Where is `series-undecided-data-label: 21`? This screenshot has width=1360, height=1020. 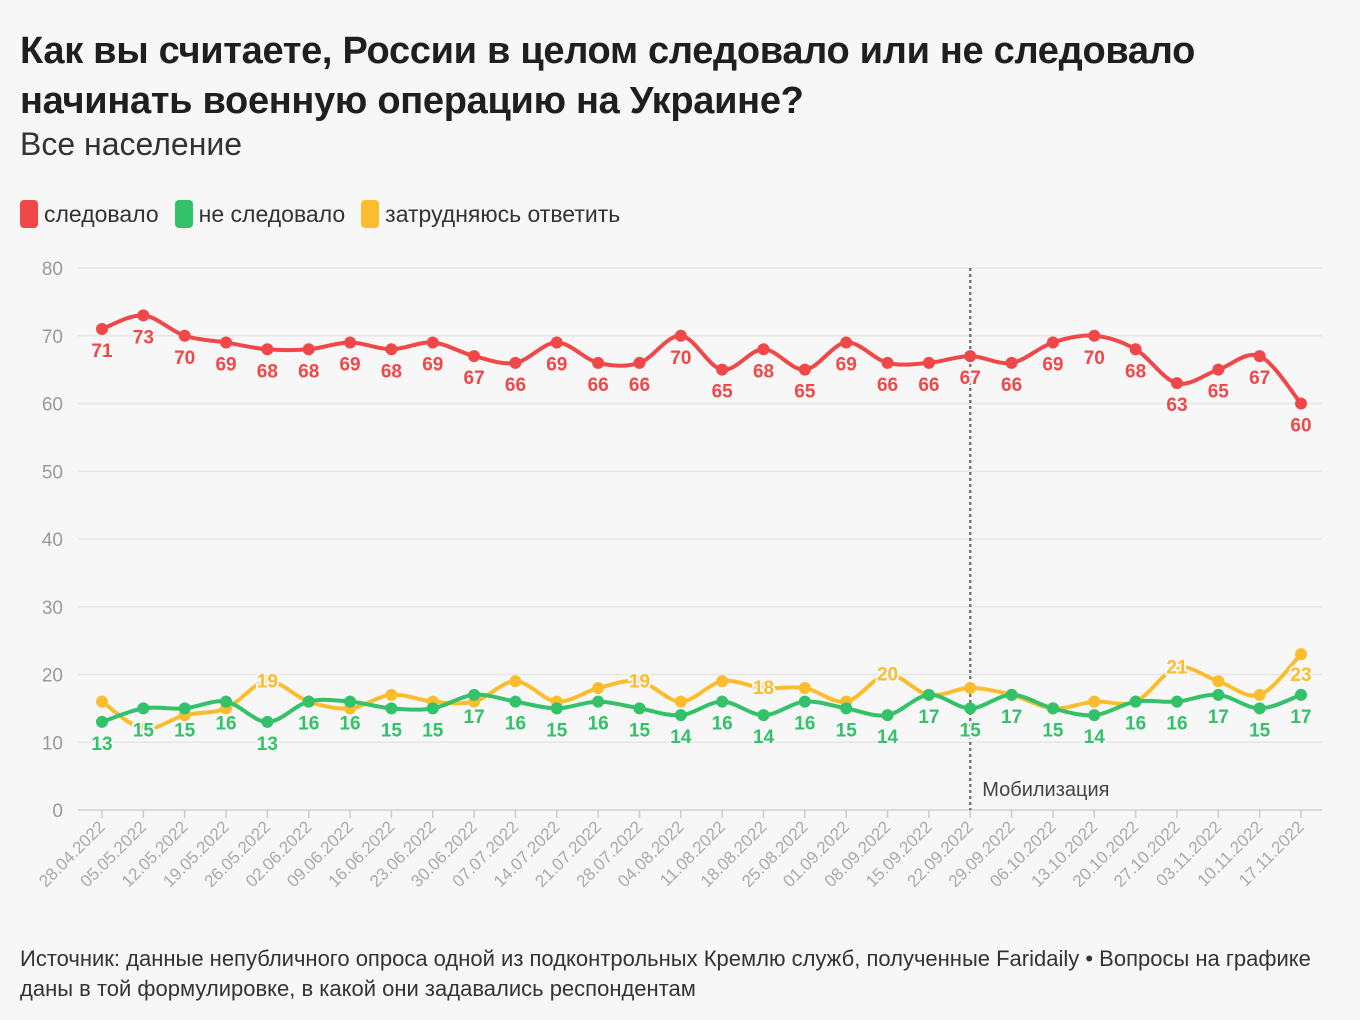 series-undecided-data-label: 21 is located at coordinates (1177, 668).